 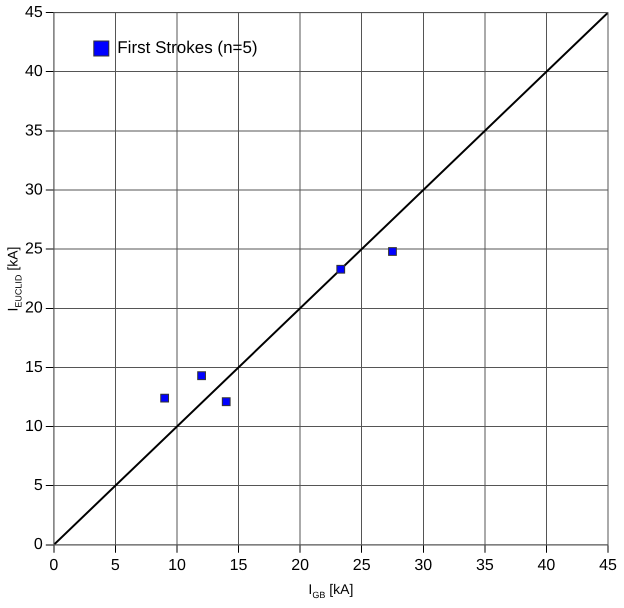 I want to click on y-tick-label: 25, so click(x=34, y=249).